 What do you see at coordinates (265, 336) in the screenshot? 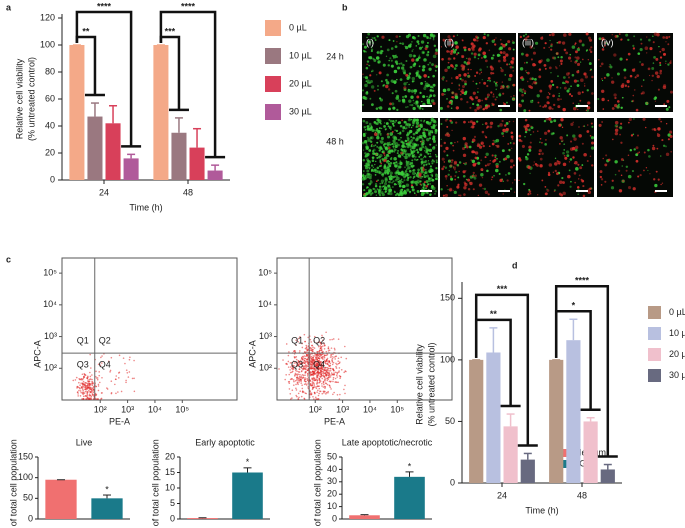
I see `y-tick-label: 10³` at bounding box center [265, 336].